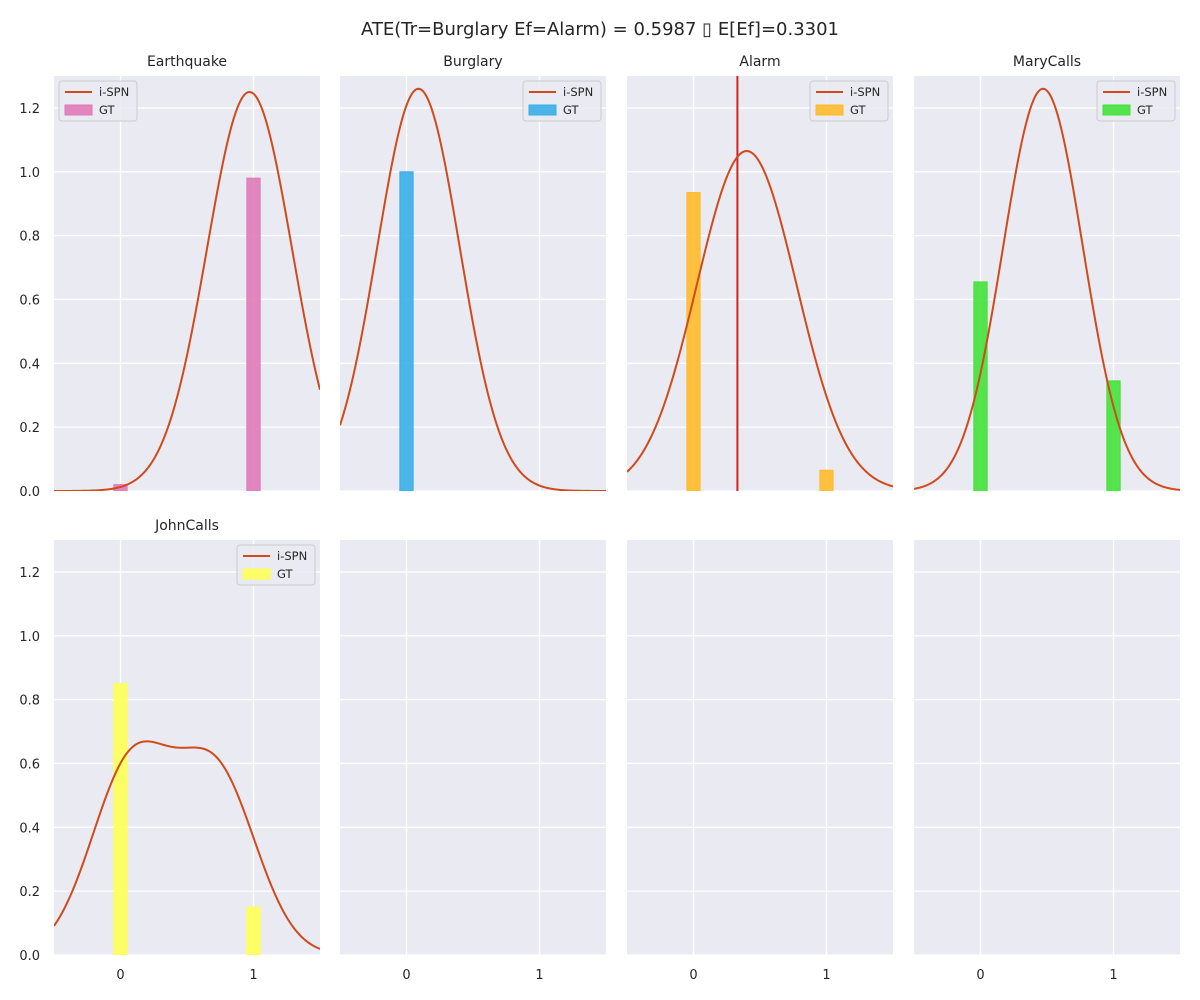 Image resolution: width=1200 pixels, height=1000 pixels. I want to click on subplot-title: JohnCalls, so click(186, 526).